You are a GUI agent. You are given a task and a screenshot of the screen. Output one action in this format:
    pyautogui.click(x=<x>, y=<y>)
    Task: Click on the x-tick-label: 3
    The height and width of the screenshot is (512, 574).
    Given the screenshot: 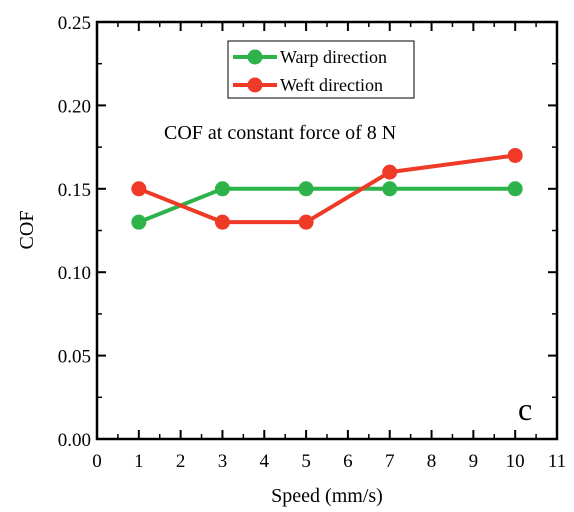 What is the action you would take?
    pyautogui.click(x=223, y=461)
    